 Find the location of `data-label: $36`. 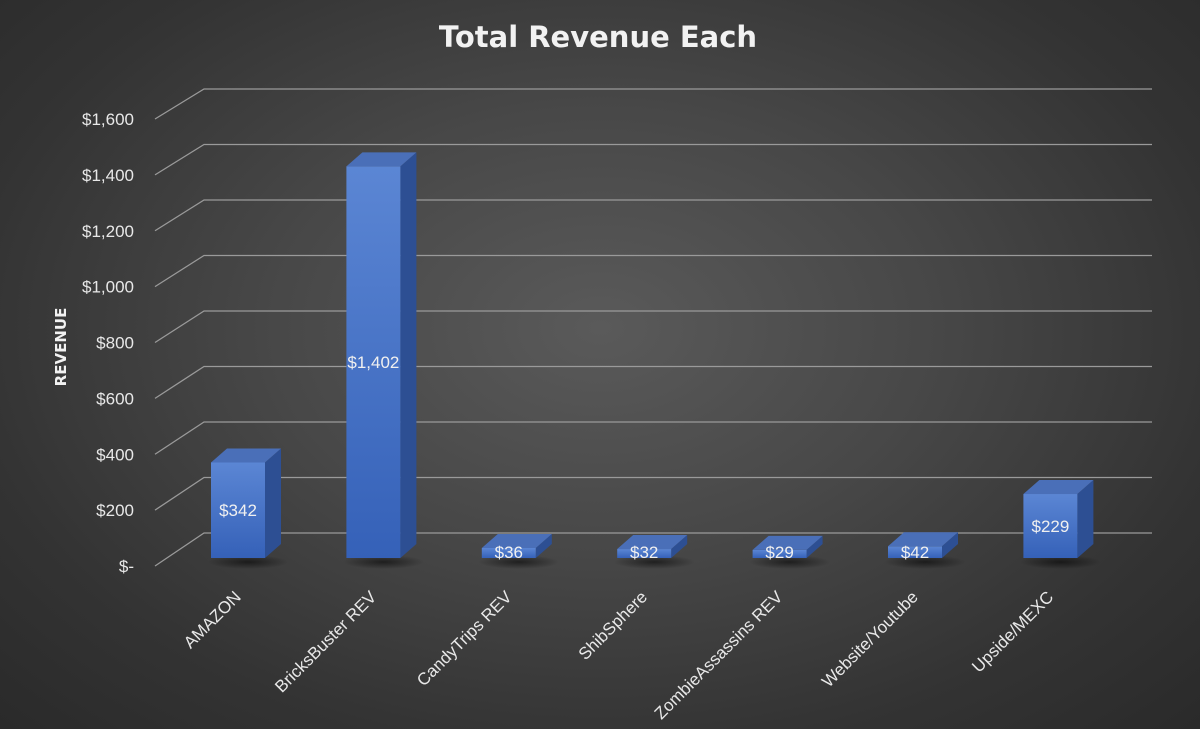

data-label: $36 is located at coordinates (509, 552).